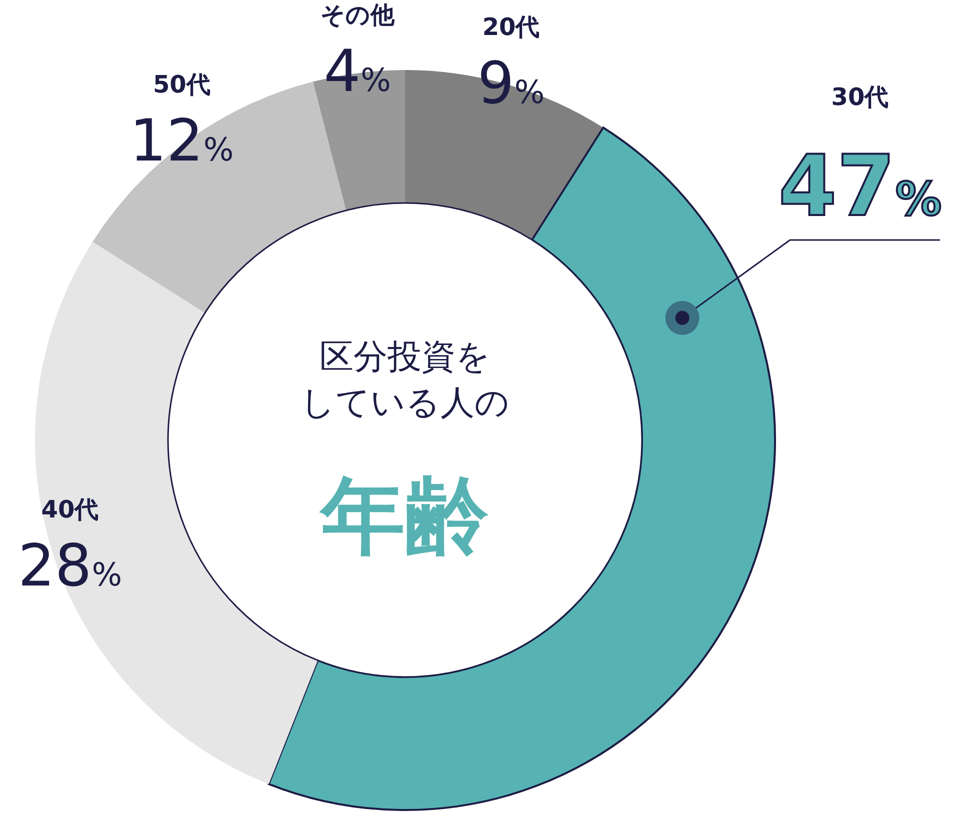  Describe the element at coordinates (181, 84) in the screenshot. I see `slice-label: 50代` at that location.